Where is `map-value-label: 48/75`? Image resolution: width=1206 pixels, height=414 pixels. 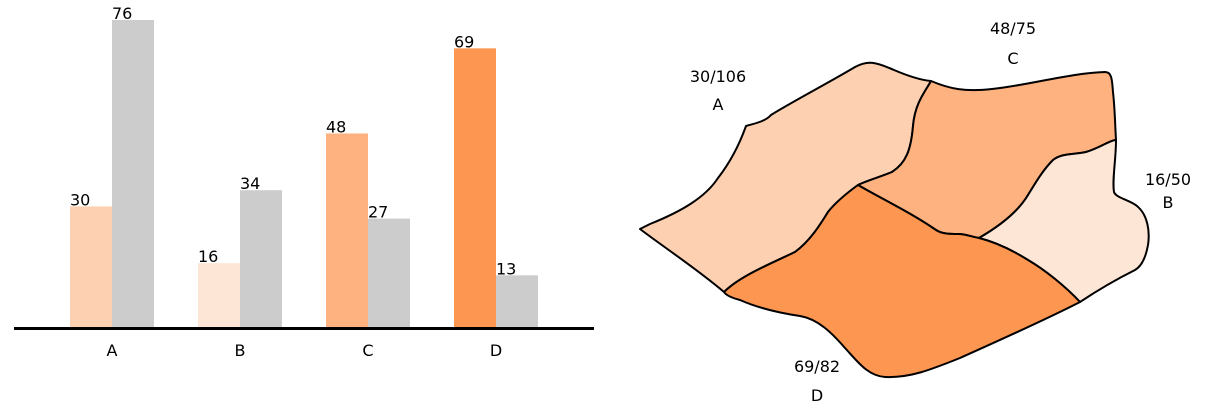 map-value-label: 48/75 is located at coordinates (1013, 28).